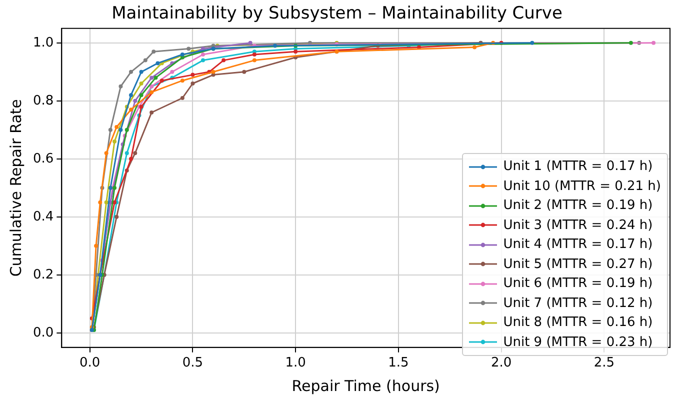  I want to click on chart-title: Maintainability by Subsystem – Maintainability Curve, so click(337, 14).